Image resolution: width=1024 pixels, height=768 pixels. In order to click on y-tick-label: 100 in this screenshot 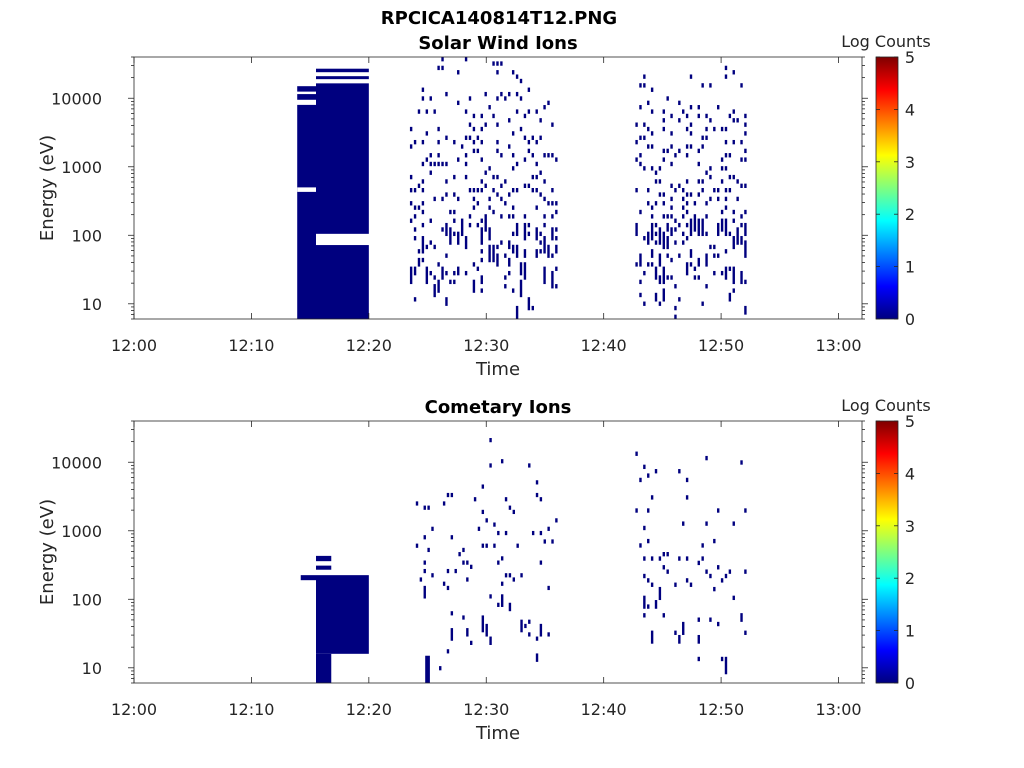, I will do `click(86, 599)`.